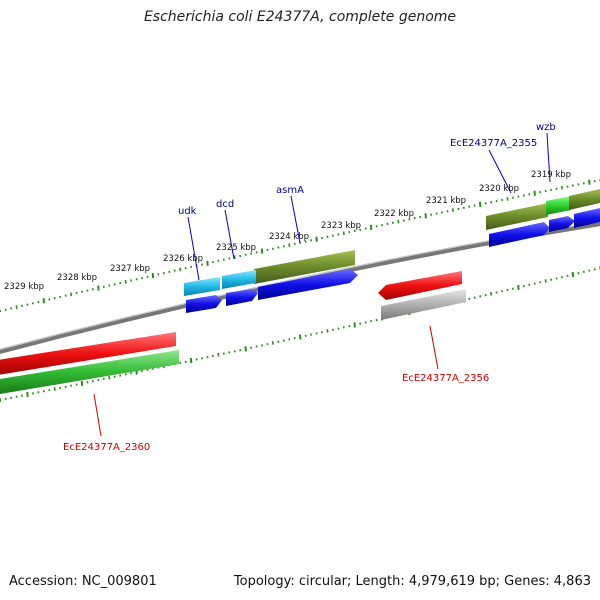 The image size is (600, 600). I want to click on forward-strand-genes, so click(392, 251).